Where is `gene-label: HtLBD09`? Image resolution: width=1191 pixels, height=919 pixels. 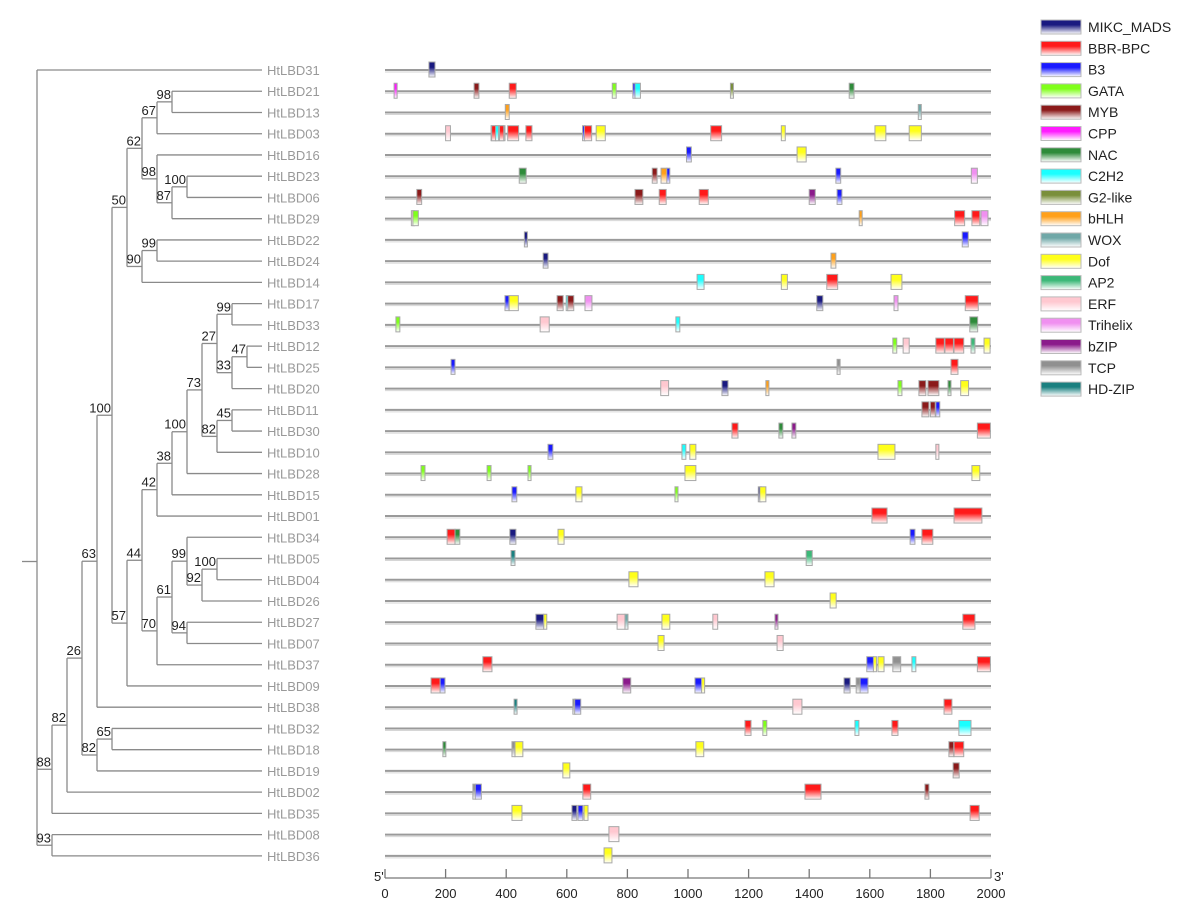
gene-label: HtLBD09 is located at coordinates (293, 686).